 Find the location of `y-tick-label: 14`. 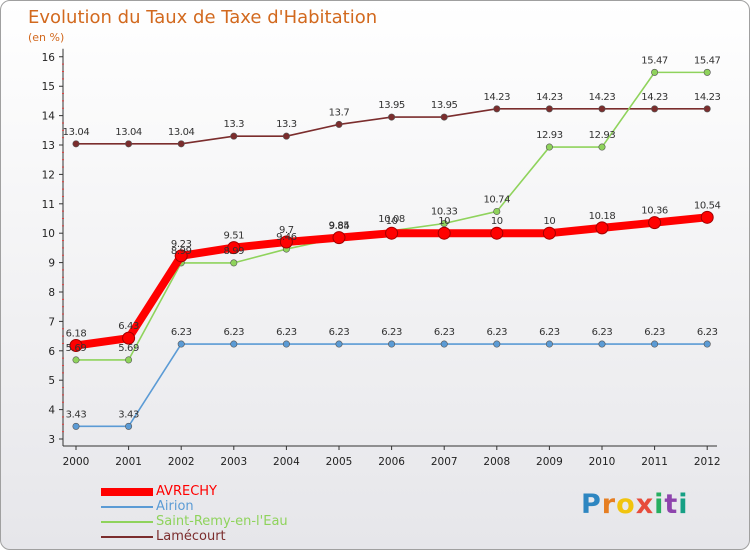

y-tick-label: 14 is located at coordinates (49, 117).